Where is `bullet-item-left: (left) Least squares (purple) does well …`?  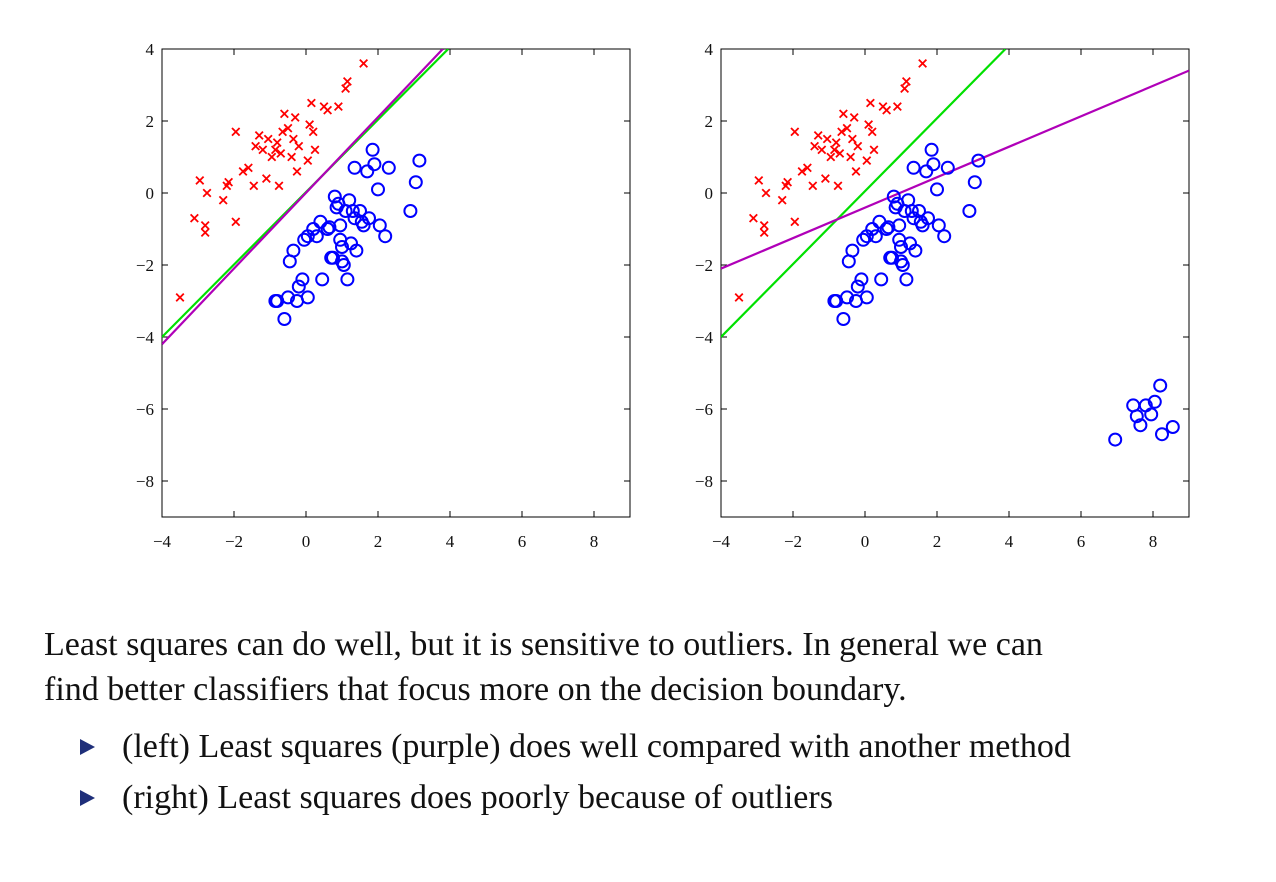 bullet-item-left: (left) Least squares (purple) does well … is located at coordinates (672, 746).